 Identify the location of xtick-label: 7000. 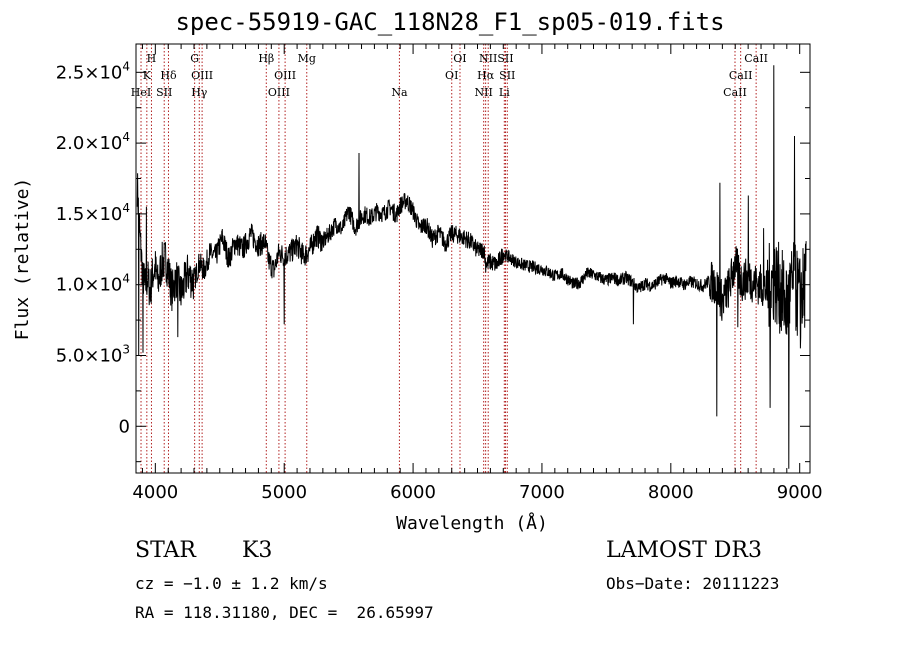
(542, 492).